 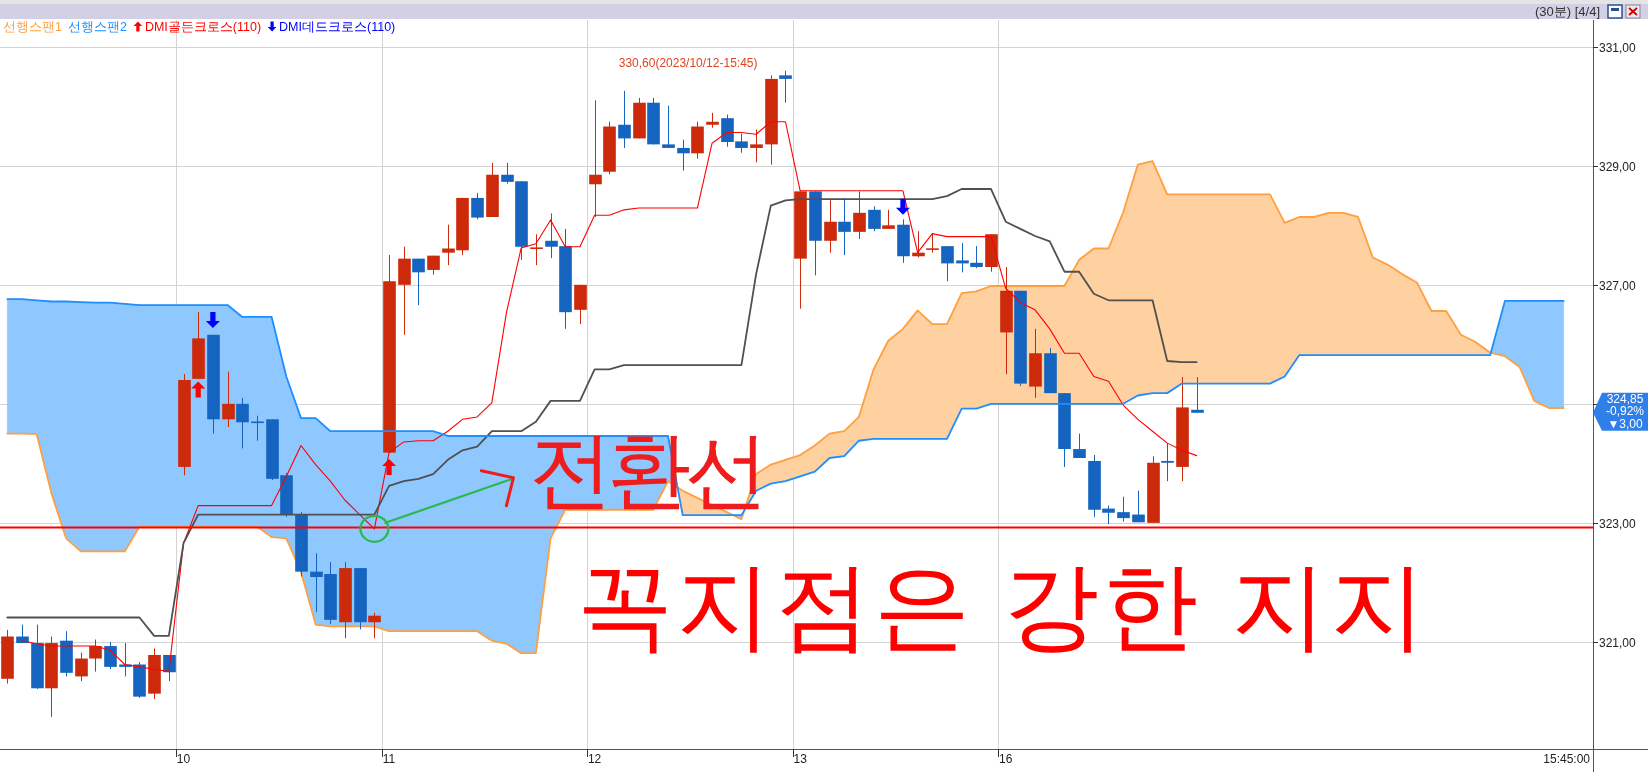 What do you see at coordinates (203, 27) in the screenshot?
I see `legend-label: DMI골든크로스(110)` at bounding box center [203, 27].